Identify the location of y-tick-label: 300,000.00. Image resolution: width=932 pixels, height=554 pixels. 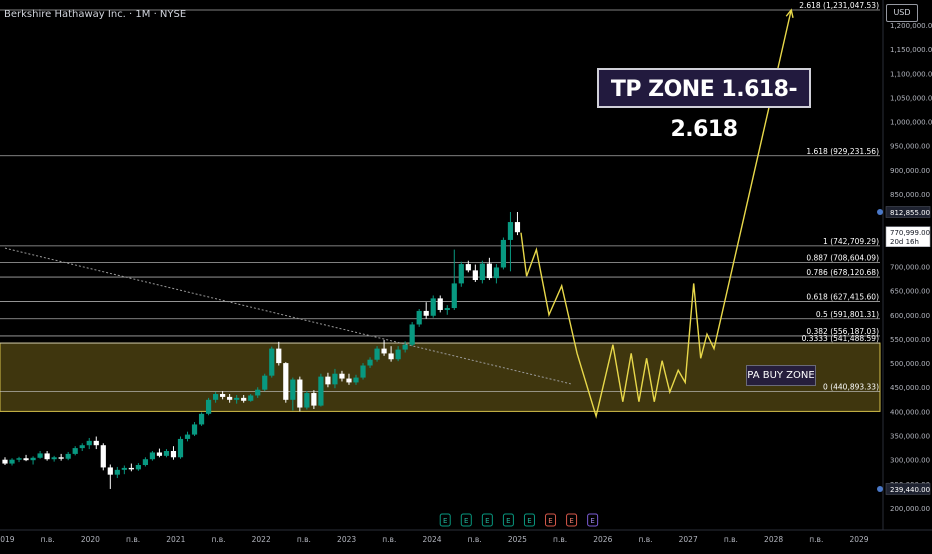
(910, 461).